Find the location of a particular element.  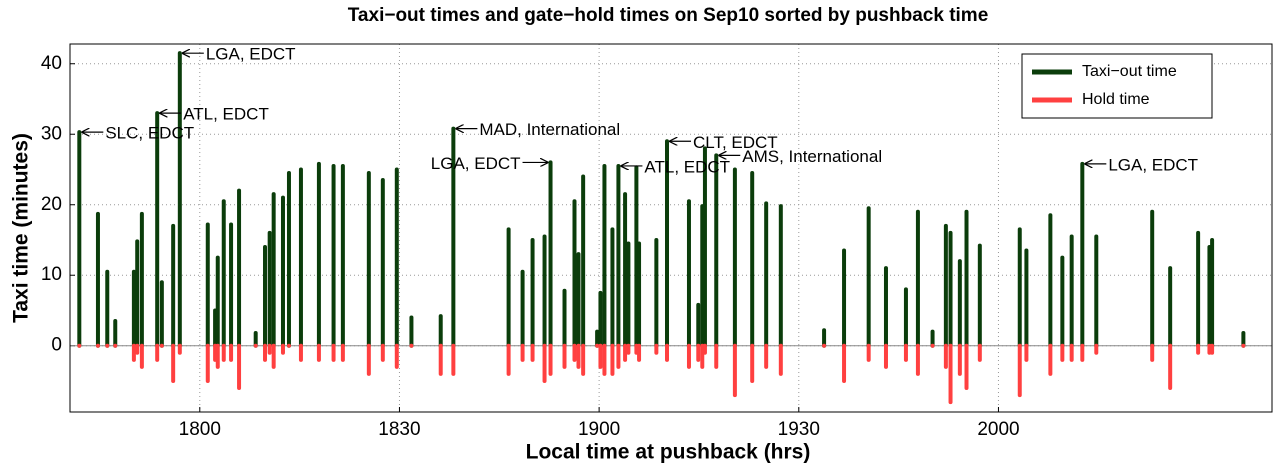

y-tick-label: 30 is located at coordinates (51, 133).